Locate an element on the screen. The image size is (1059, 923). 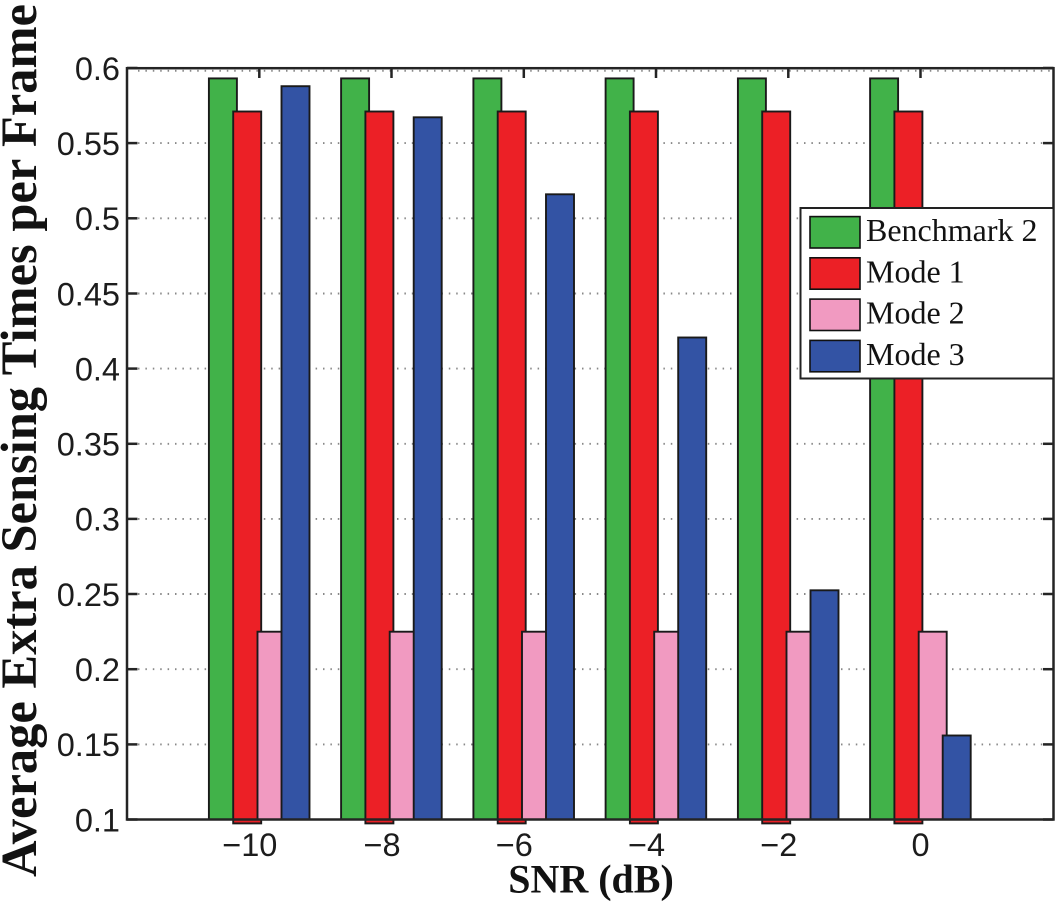
svg-text: −10 is located at coordinates (249, 845).